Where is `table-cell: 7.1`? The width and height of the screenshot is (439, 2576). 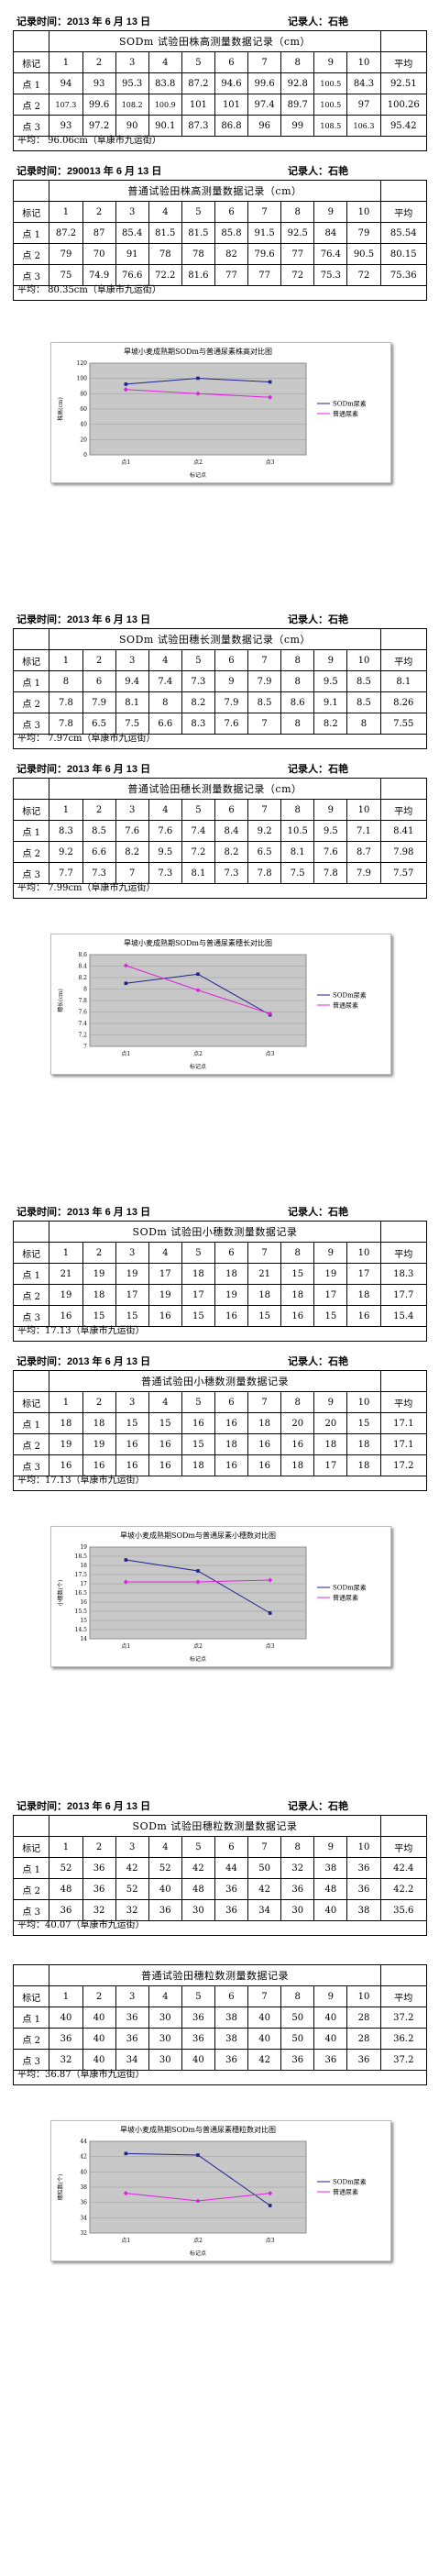
table-cell: 7.1 is located at coordinates (363, 831).